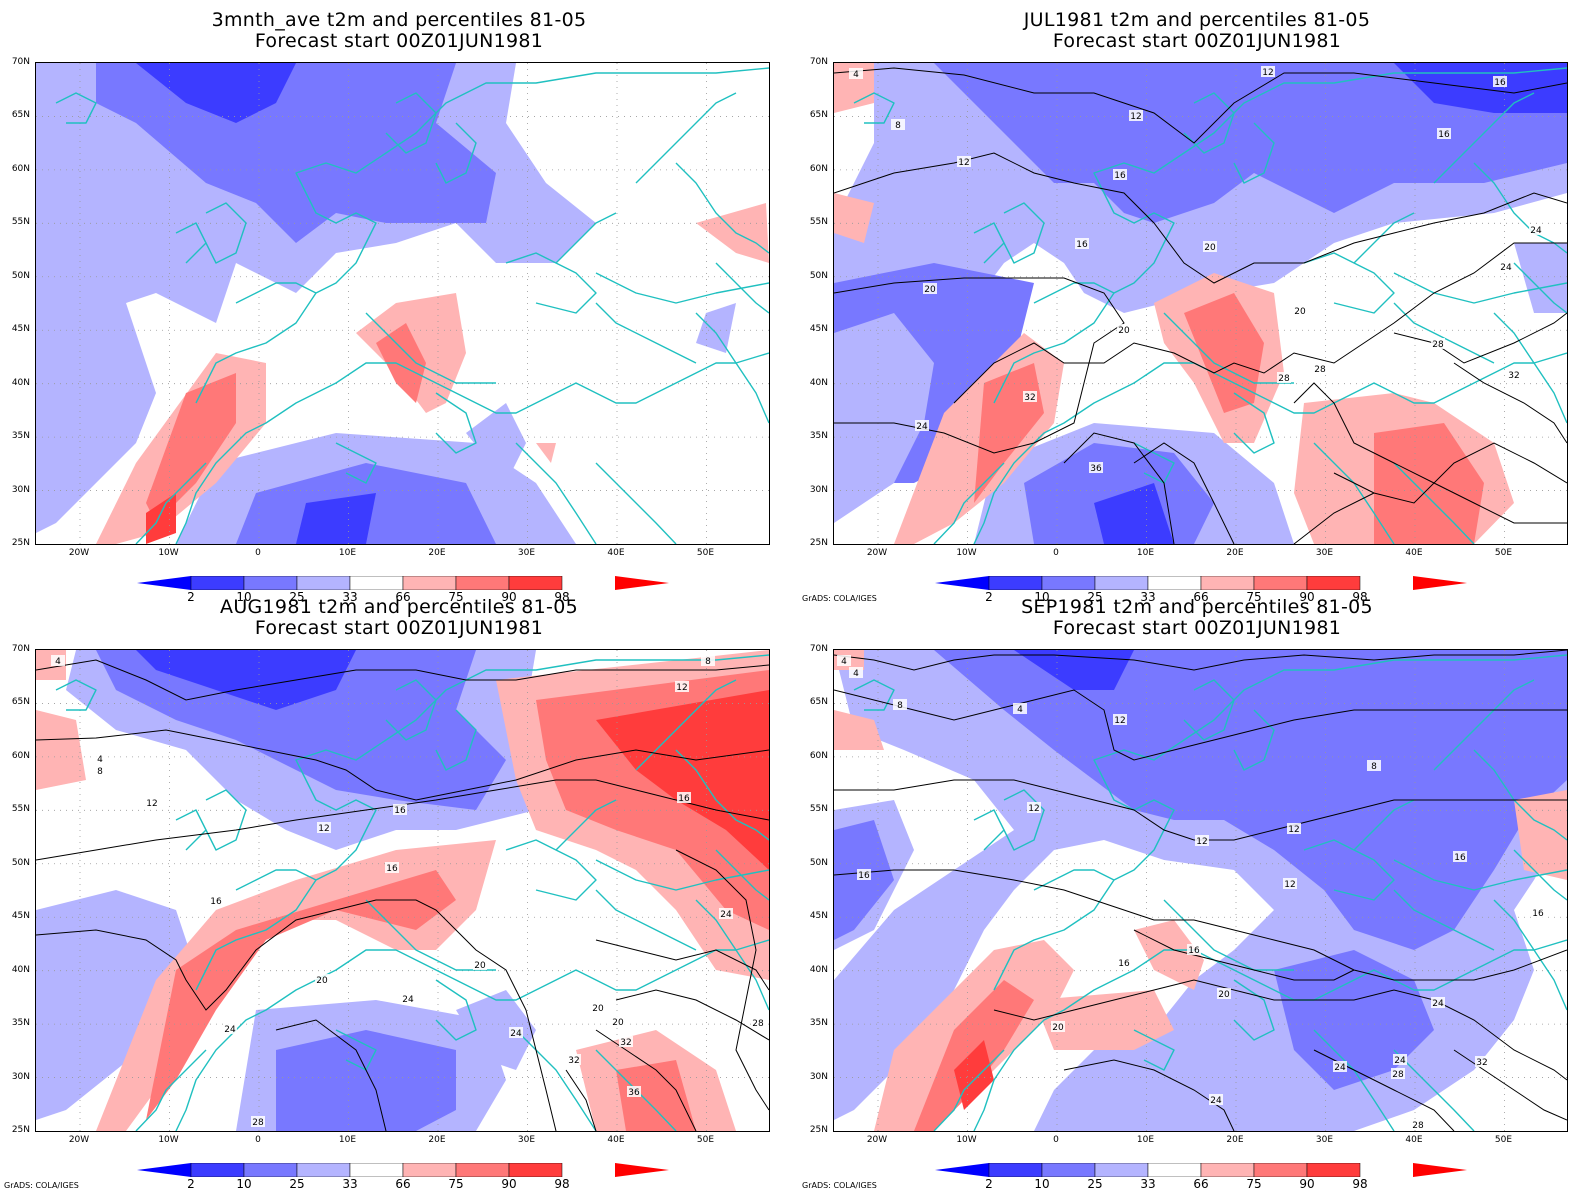 Image resolution: width=1596 pixels, height=1196 pixels. I want to click on grads-credit: GrADS: COLA/IGES, so click(41, 1185).